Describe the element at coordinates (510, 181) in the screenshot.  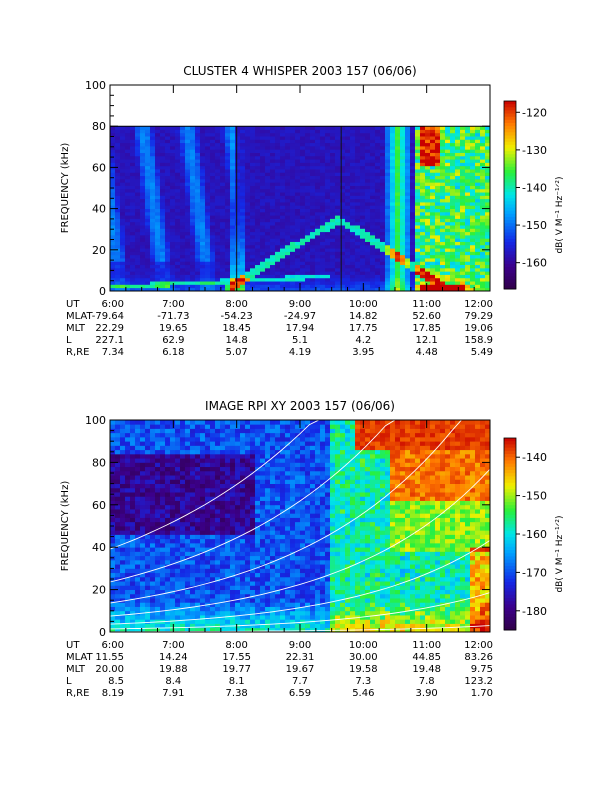
I see `colorbar-swatch` at that location.